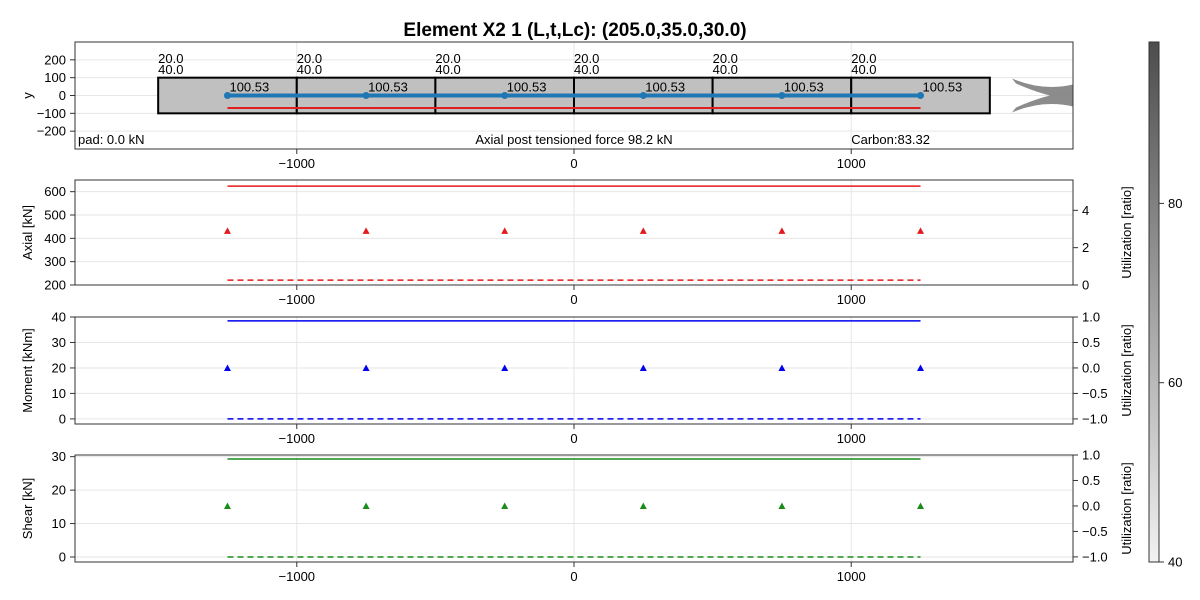  Describe the element at coordinates (297, 438) in the screenshot. I see `moment-xtick-label-0: −1000` at that location.